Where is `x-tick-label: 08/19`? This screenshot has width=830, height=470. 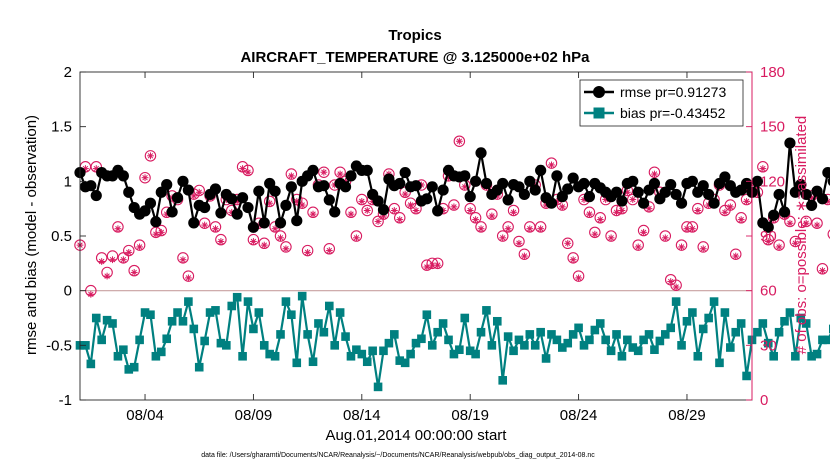 x-tick-label: 08/19 is located at coordinates (470, 415).